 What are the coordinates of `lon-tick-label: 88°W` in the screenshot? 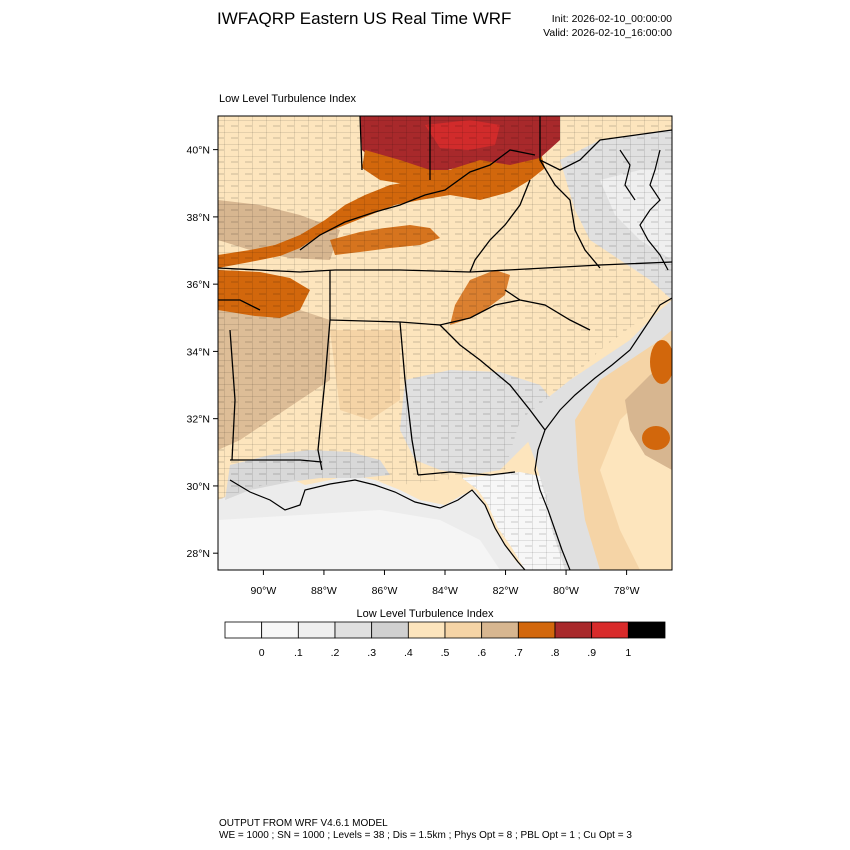 It's located at (324, 591).